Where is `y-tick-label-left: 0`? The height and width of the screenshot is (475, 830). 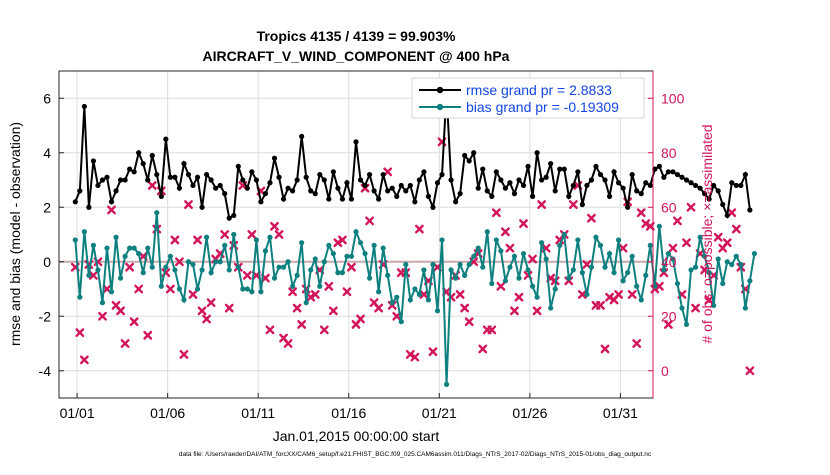 y-tick-label-left: 0 is located at coordinates (47, 262).